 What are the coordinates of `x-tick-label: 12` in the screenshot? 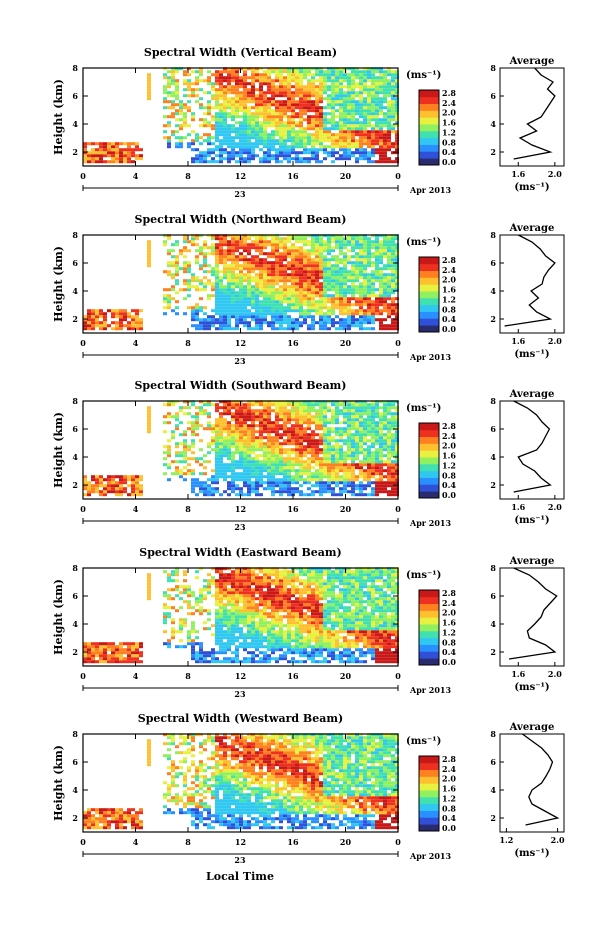 It's located at (240, 176).